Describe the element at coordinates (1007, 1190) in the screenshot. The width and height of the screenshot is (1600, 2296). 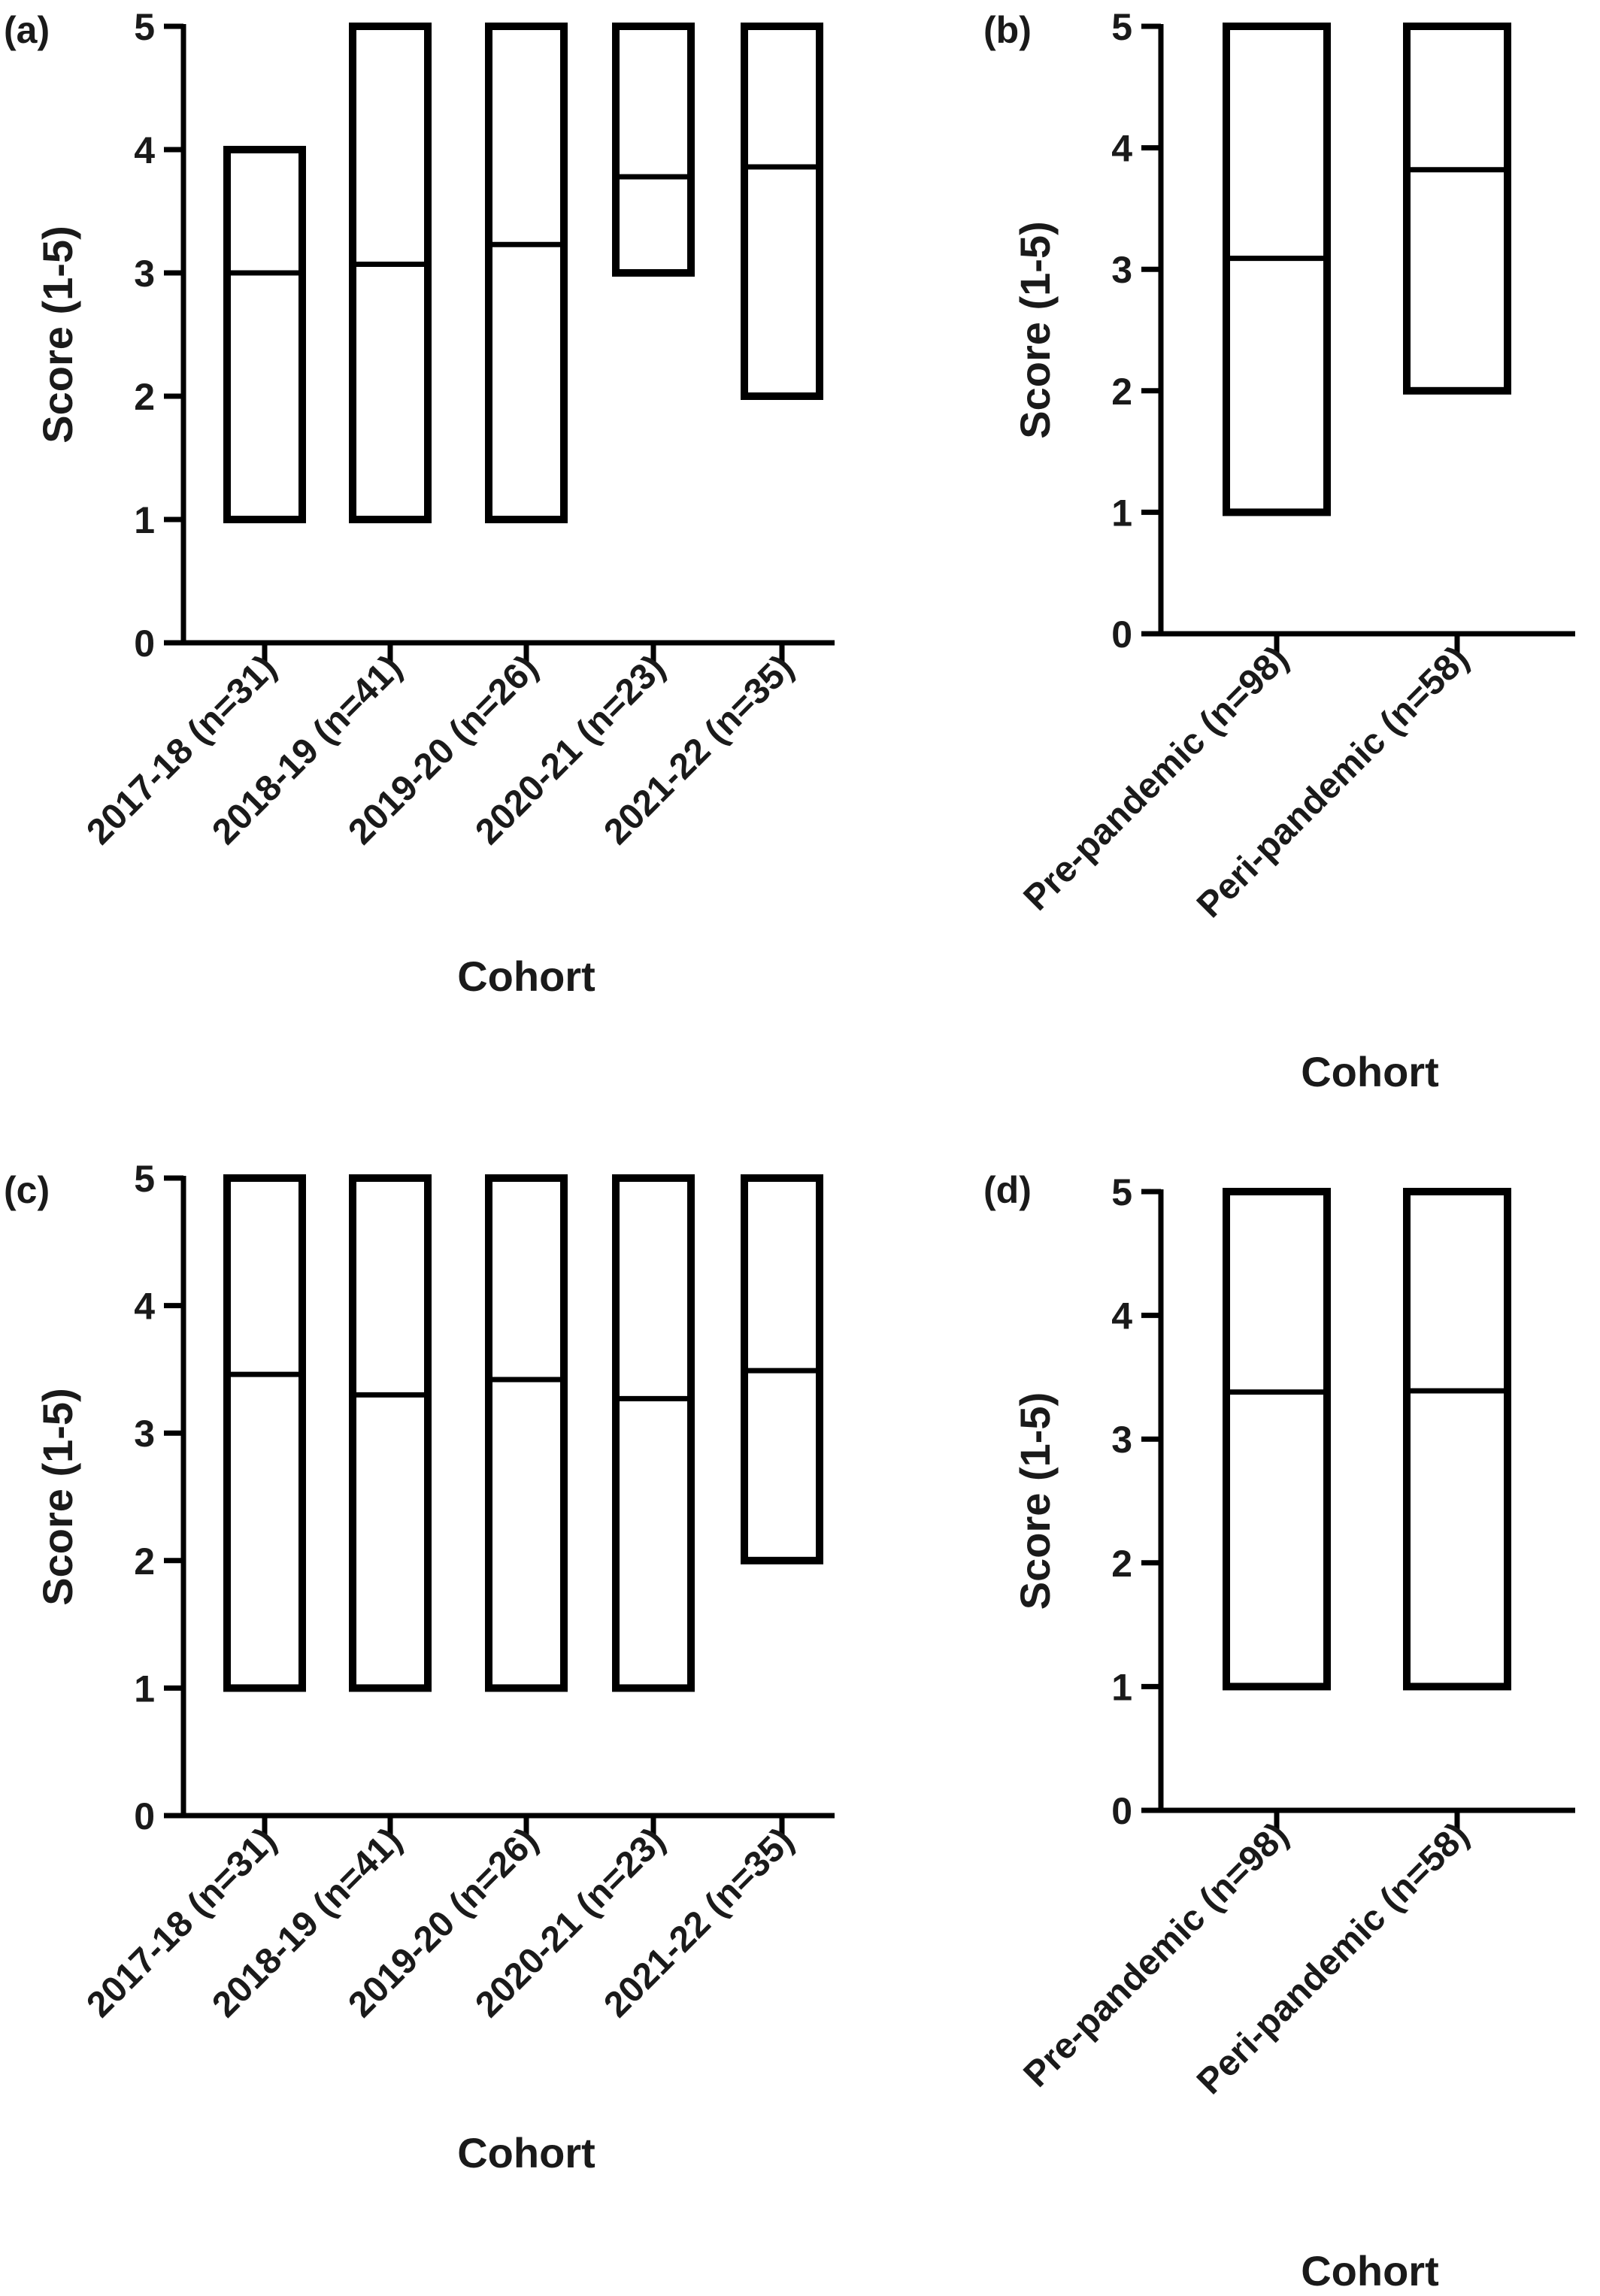
I see `panel-label: (d)` at that location.